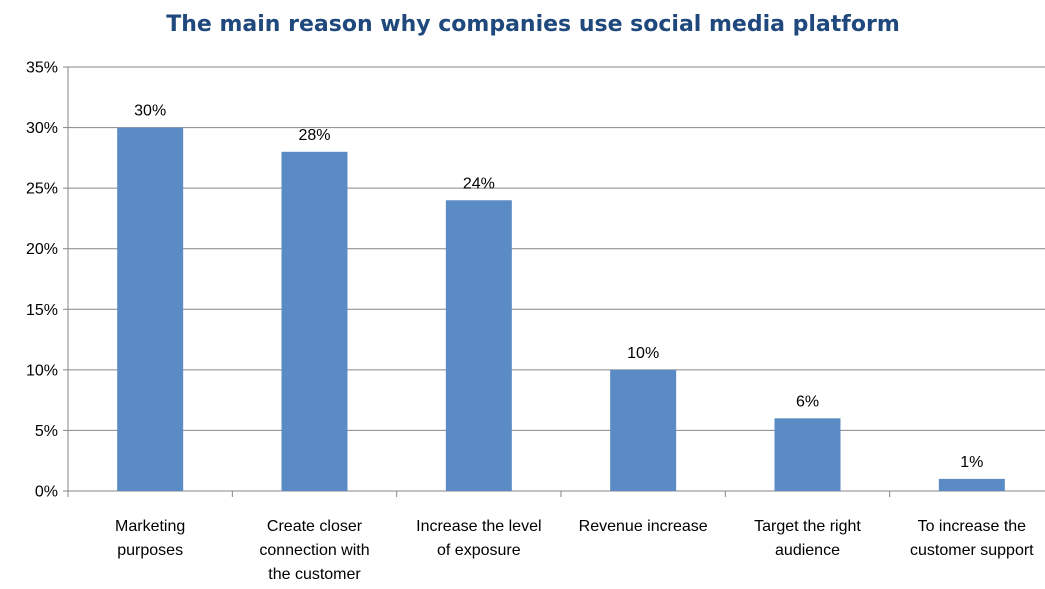 The image size is (1045, 589). What do you see at coordinates (42, 68) in the screenshot?
I see `y-tick-label: 35%` at bounding box center [42, 68].